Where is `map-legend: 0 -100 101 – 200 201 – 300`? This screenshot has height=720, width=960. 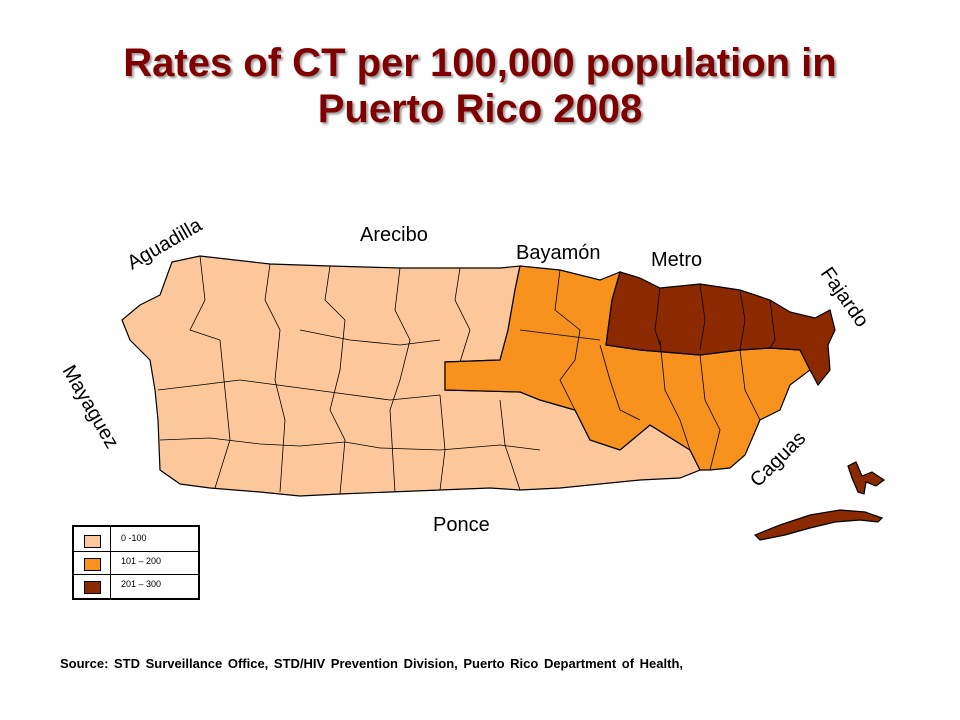 map-legend: 0 -100 101 – 200 201 – 300 is located at coordinates (136, 562).